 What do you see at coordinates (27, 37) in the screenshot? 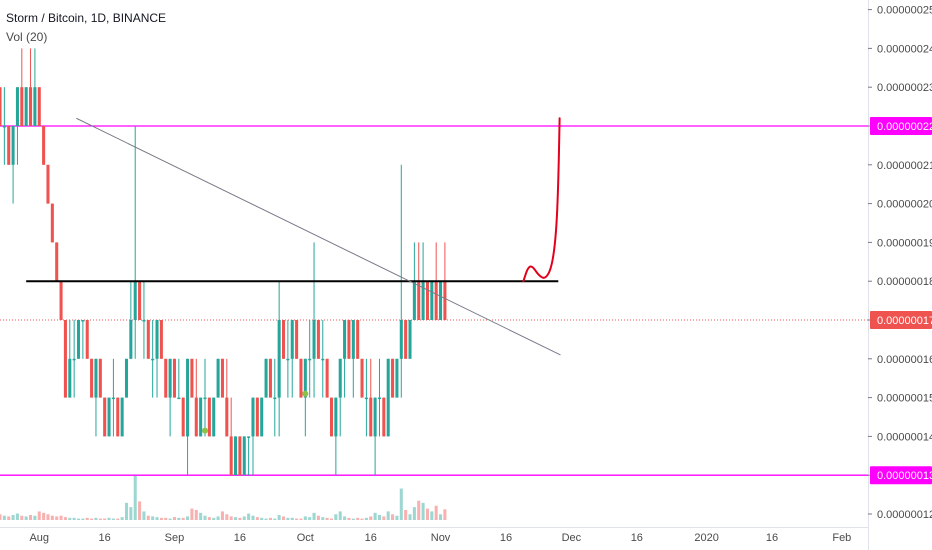
I see `volume-indicator-label: Vol (20)` at bounding box center [27, 37].